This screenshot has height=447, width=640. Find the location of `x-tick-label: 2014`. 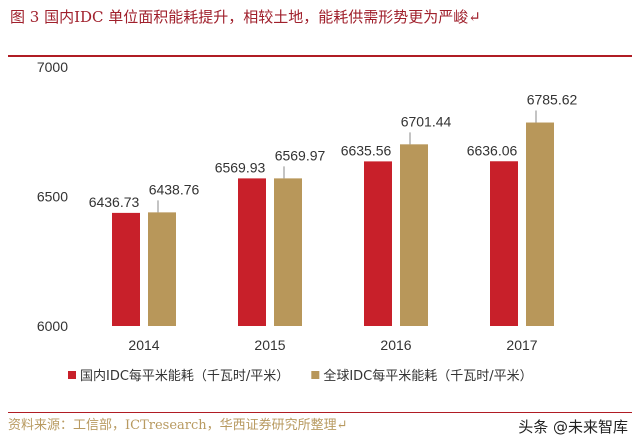

x-tick-label: 2014 is located at coordinates (143, 345).